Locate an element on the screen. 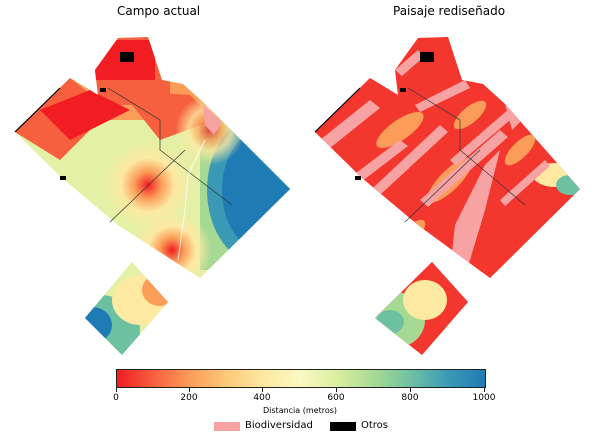 The image size is (600, 442). legend-swatch-biodiversidad is located at coordinates (227, 426).